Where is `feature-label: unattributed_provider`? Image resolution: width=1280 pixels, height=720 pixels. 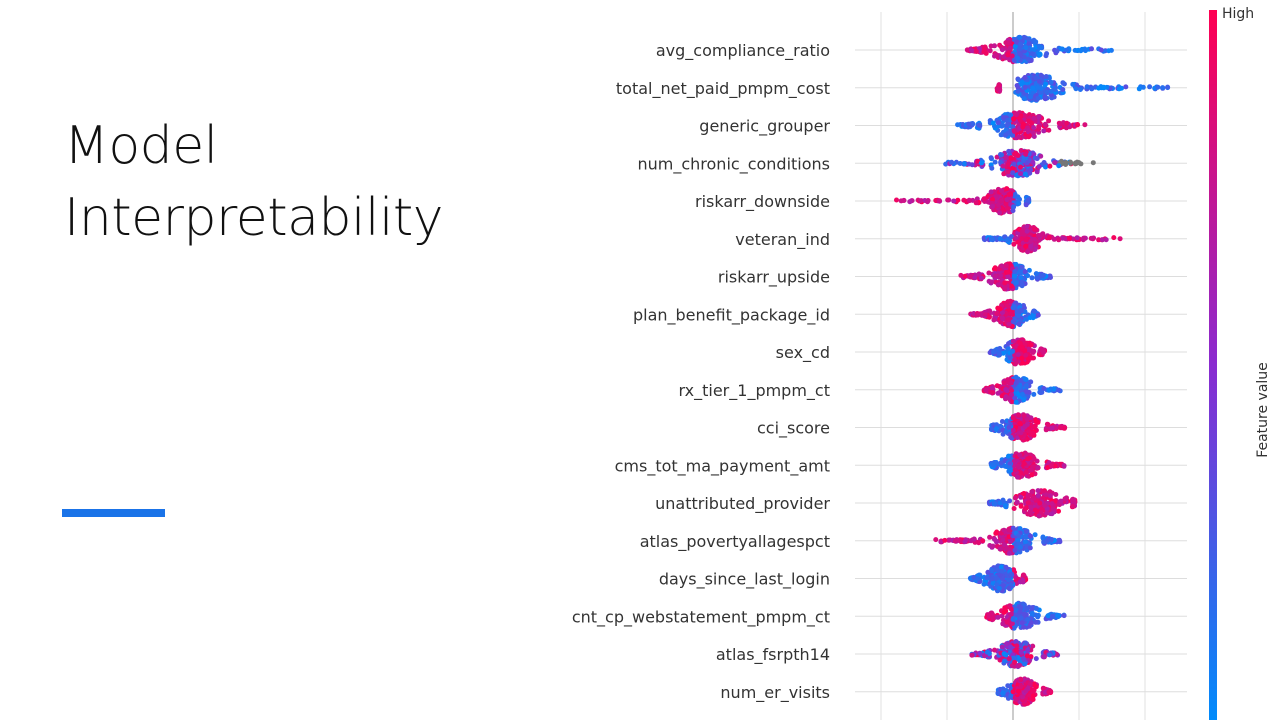 feature-label: unattributed_provider is located at coordinates (742, 504).